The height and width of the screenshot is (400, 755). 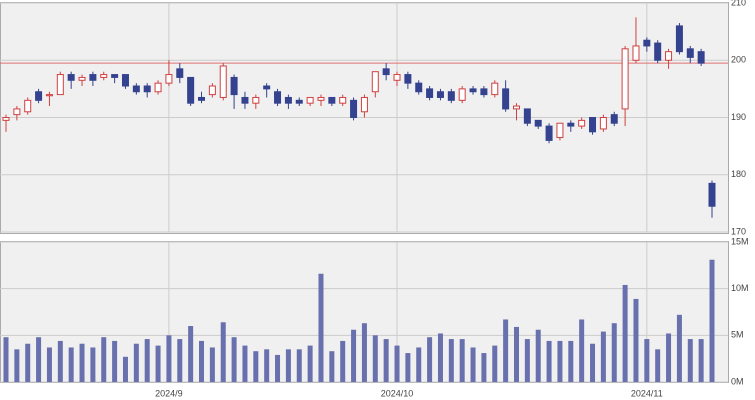 I want to click on y-tick-label: 180, so click(x=738, y=174).